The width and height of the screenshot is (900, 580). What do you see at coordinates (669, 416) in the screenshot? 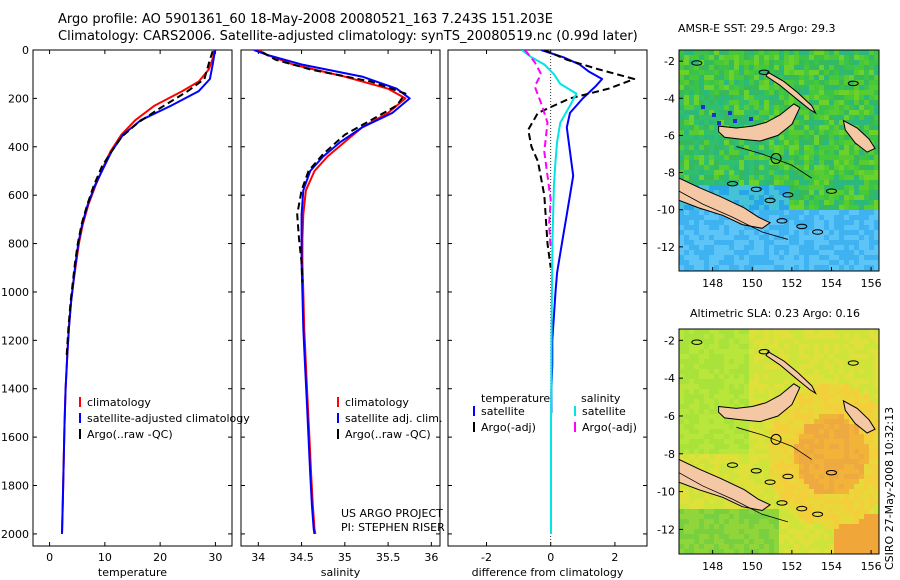
I see `y-tick-label: -6` at bounding box center [669, 416].